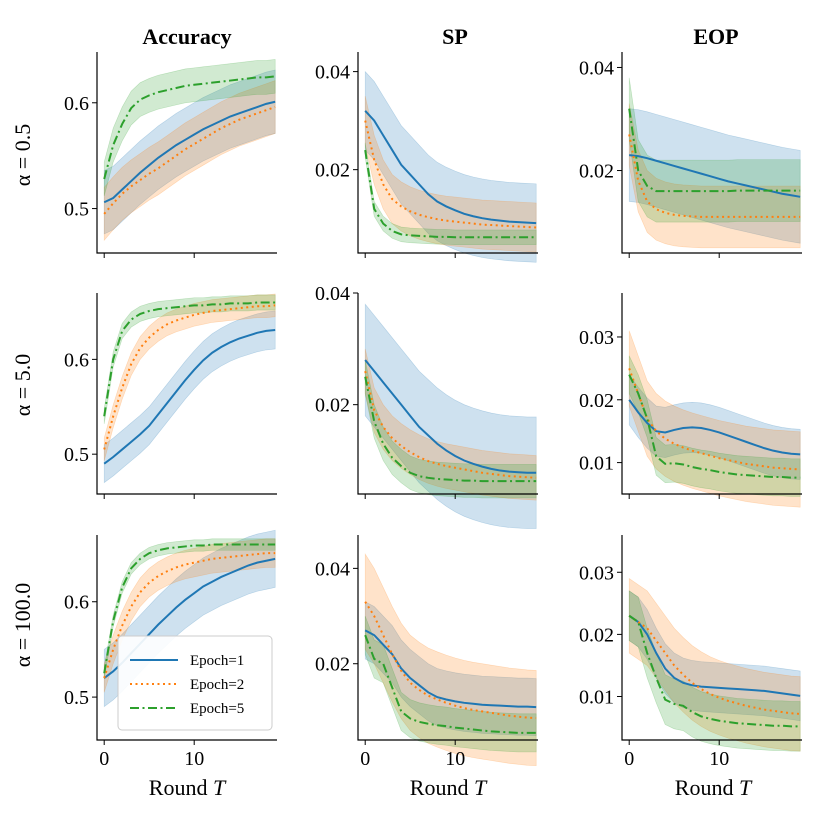 This screenshot has width=830, height=830. What do you see at coordinates (365, 759) in the screenshot?
I see `x-tick-label-r2-c1-0: 0` at bounding box center [365, 759].